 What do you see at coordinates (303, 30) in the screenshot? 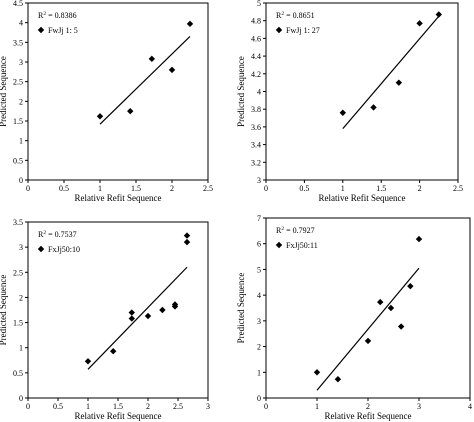
I see `legend-series-label: FwJj 1: 27` at bounding box center [303, 30].